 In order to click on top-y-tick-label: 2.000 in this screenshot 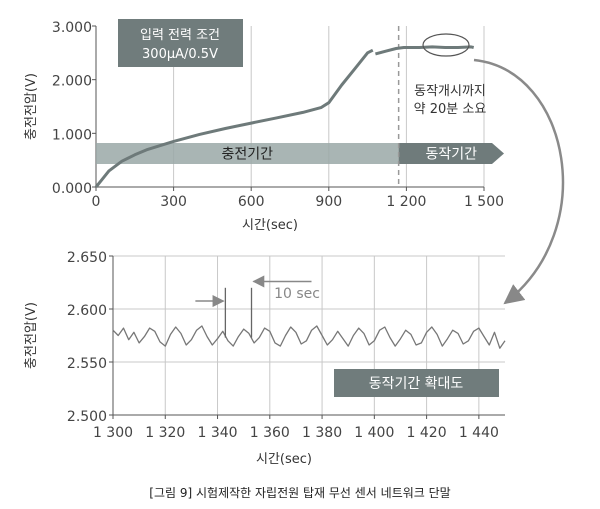, I will do `click(72, 82)`.